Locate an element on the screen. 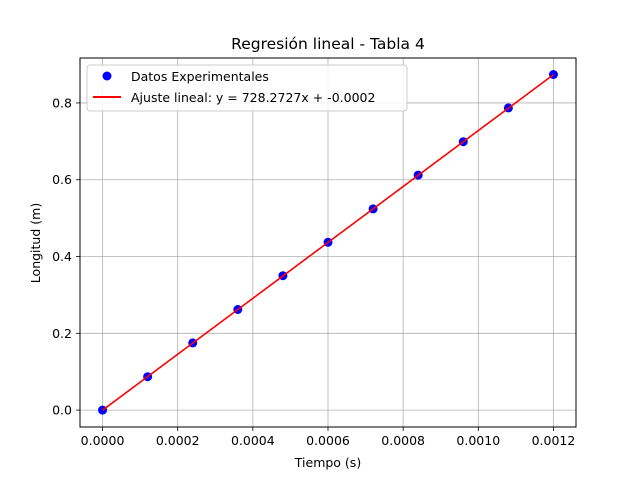 The height and width of the screenshot is (480, 640). x-tick-label: 0.0008 is located at coordinates (403, 440).